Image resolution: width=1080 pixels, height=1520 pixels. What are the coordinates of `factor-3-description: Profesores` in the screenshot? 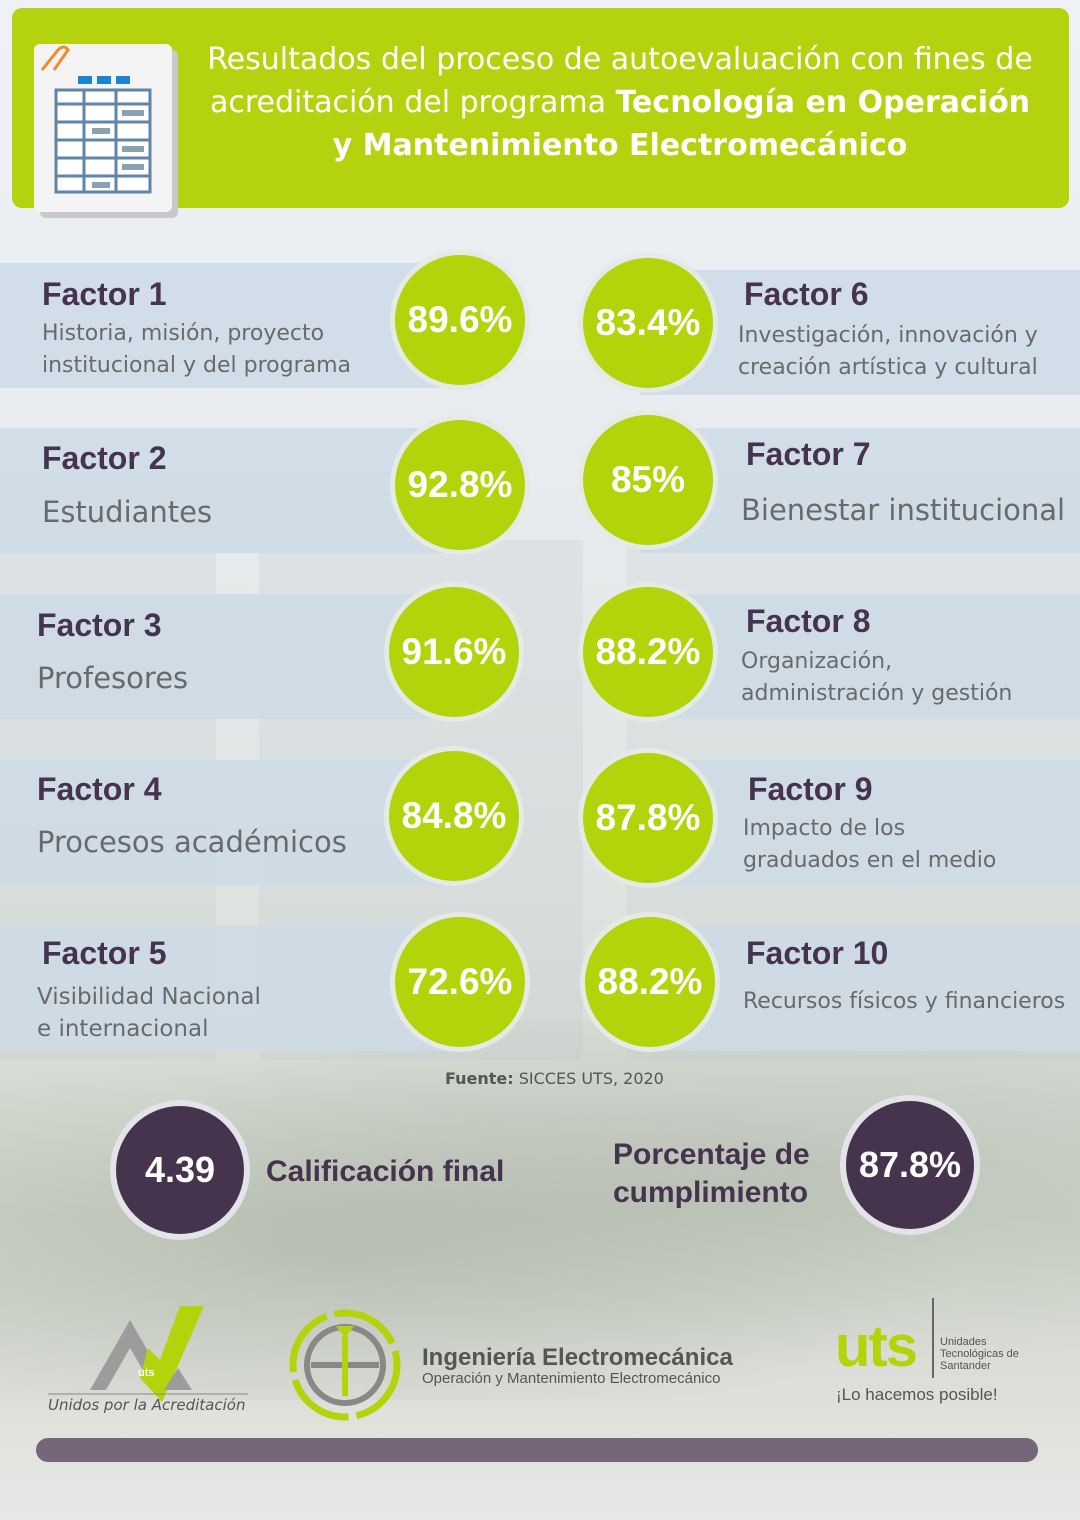 It's located at (113, 678).